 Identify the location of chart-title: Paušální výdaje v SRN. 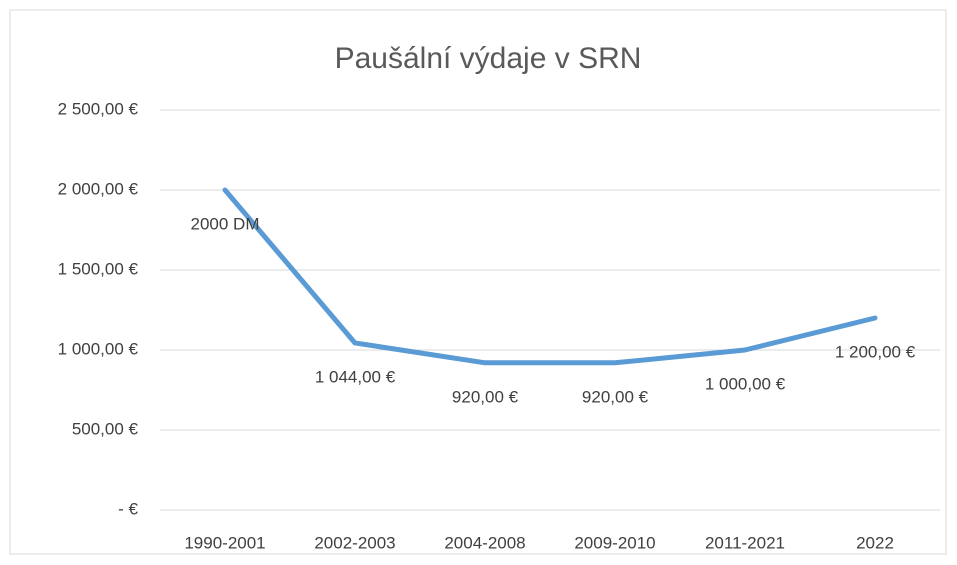
(488, 58).